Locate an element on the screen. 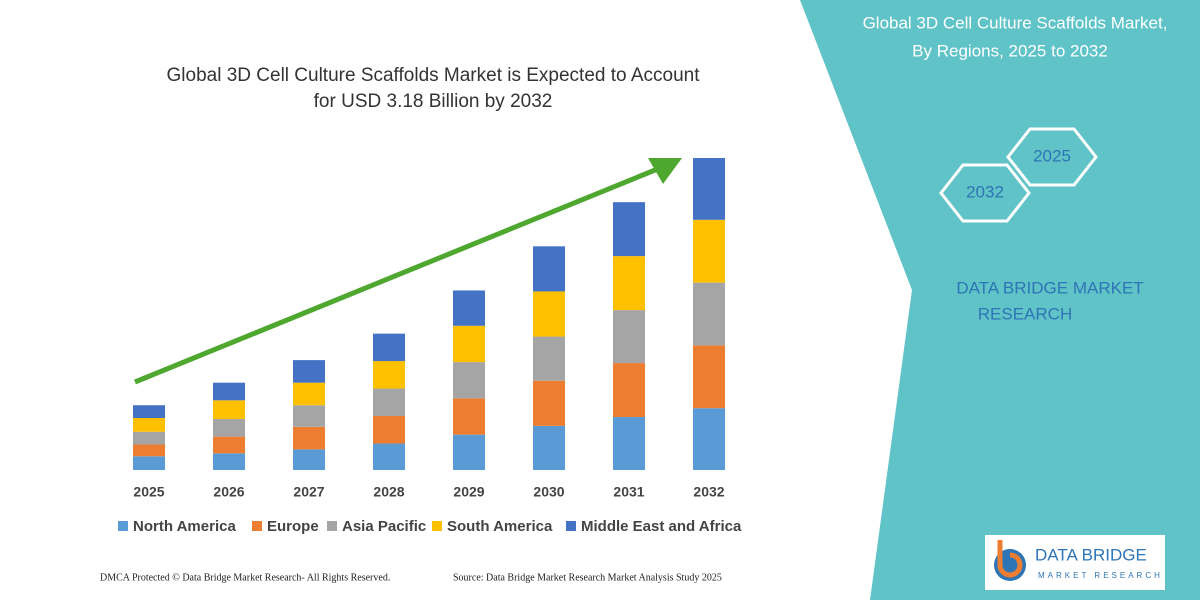 This screenshot has width=1200, height=600. hex-label: 2032 is located at coordinates (985, 191).